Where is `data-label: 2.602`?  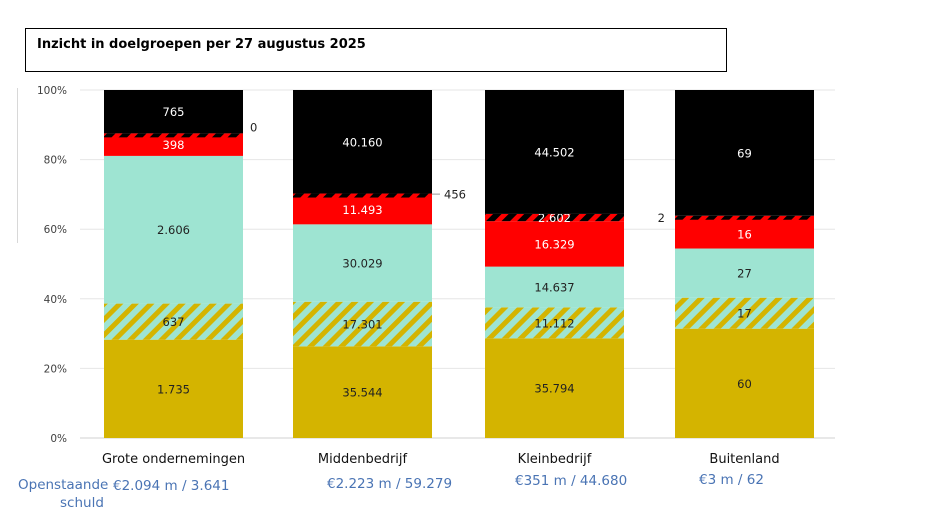
data-label: 2.602 is located at coordinates (554, 218).